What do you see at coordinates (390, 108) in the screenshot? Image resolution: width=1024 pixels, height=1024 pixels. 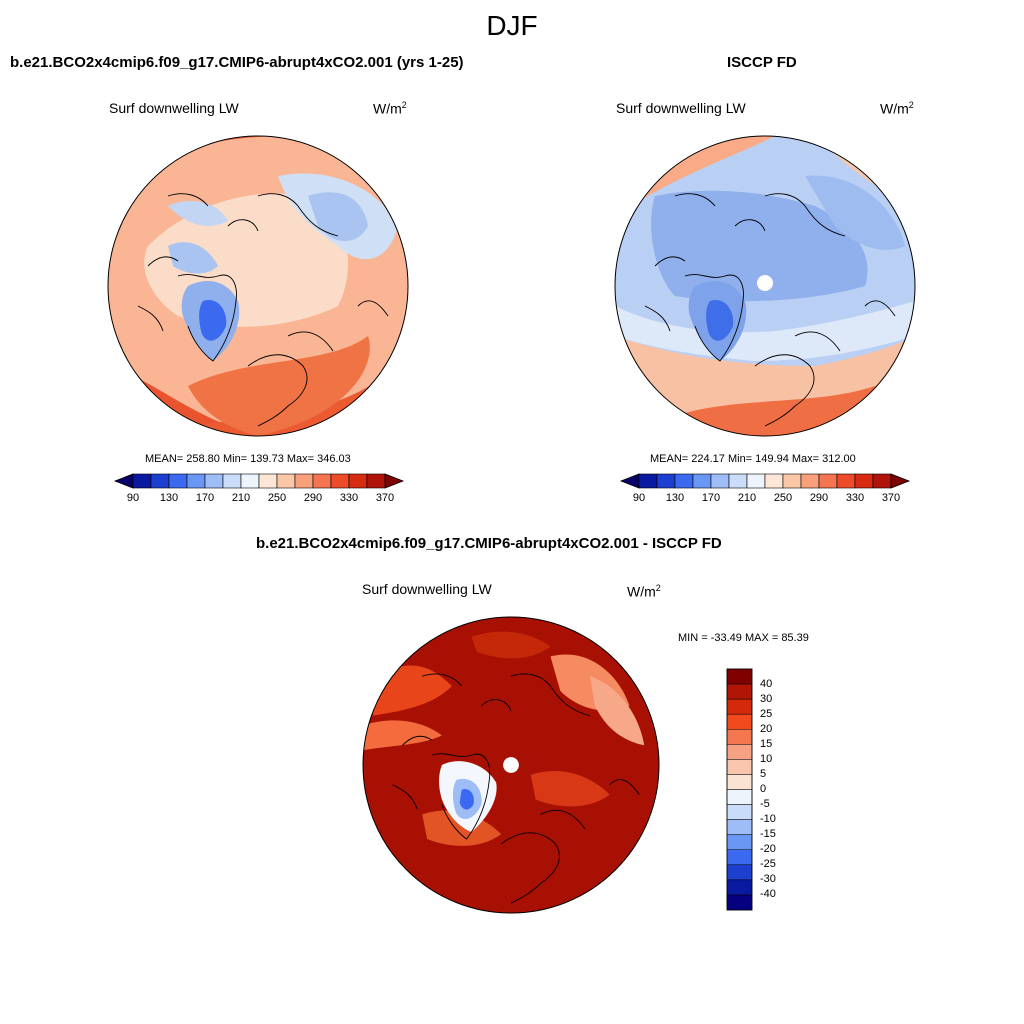 I see `model-unit: W/m2` at bounding box center [390, 108].